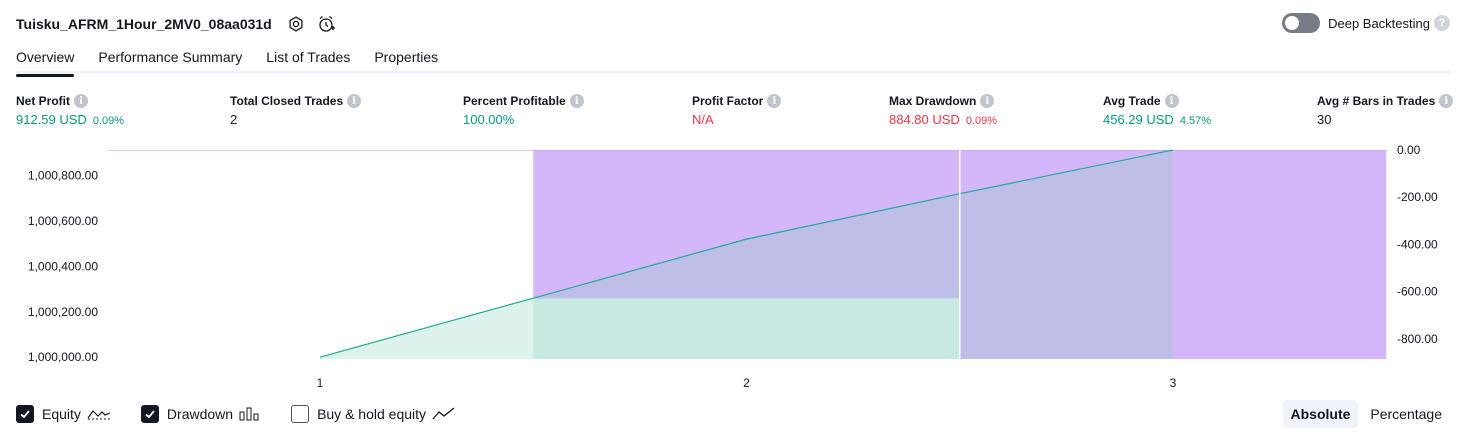 This screenshot has width=1466, height=438. I want to click on right-axis-tick-label: -600.00, so click(1417, 292).